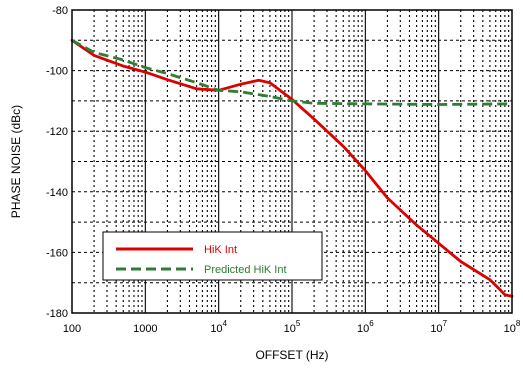  I want to click on y-tick-label: -180, so click(57, 314).